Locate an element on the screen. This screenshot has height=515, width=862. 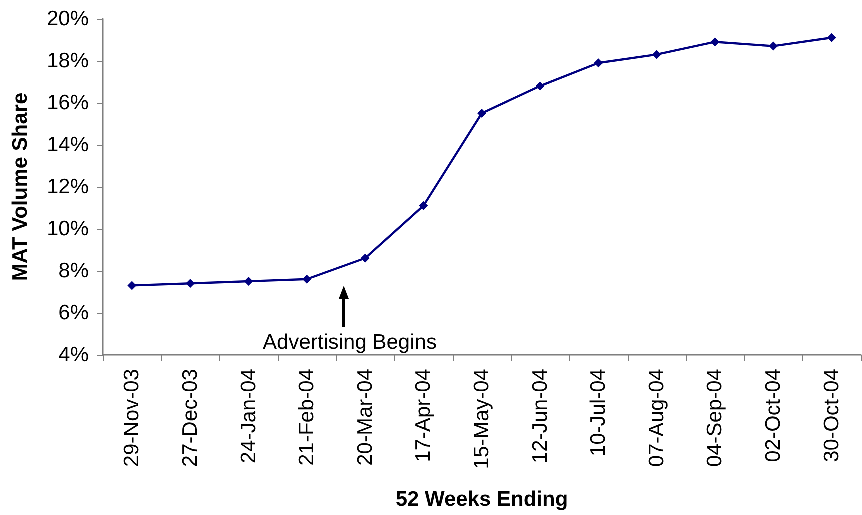
x-tick-label: 29-Nov-03 is located at coordinates (132, 418).